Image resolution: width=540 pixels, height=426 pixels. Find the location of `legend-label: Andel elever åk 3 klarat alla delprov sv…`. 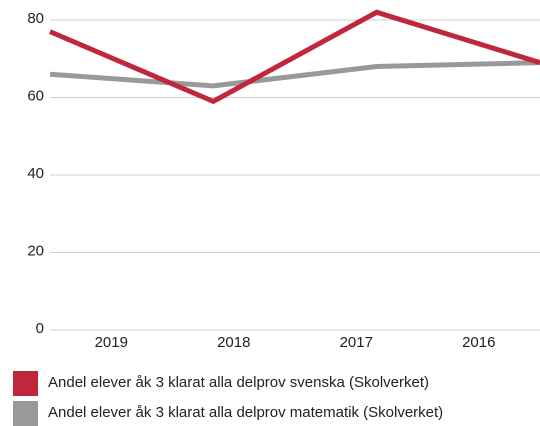

legend-label: Andel elever åk 3 klarat alla delprov sv… is located at coordinates (238, 382).